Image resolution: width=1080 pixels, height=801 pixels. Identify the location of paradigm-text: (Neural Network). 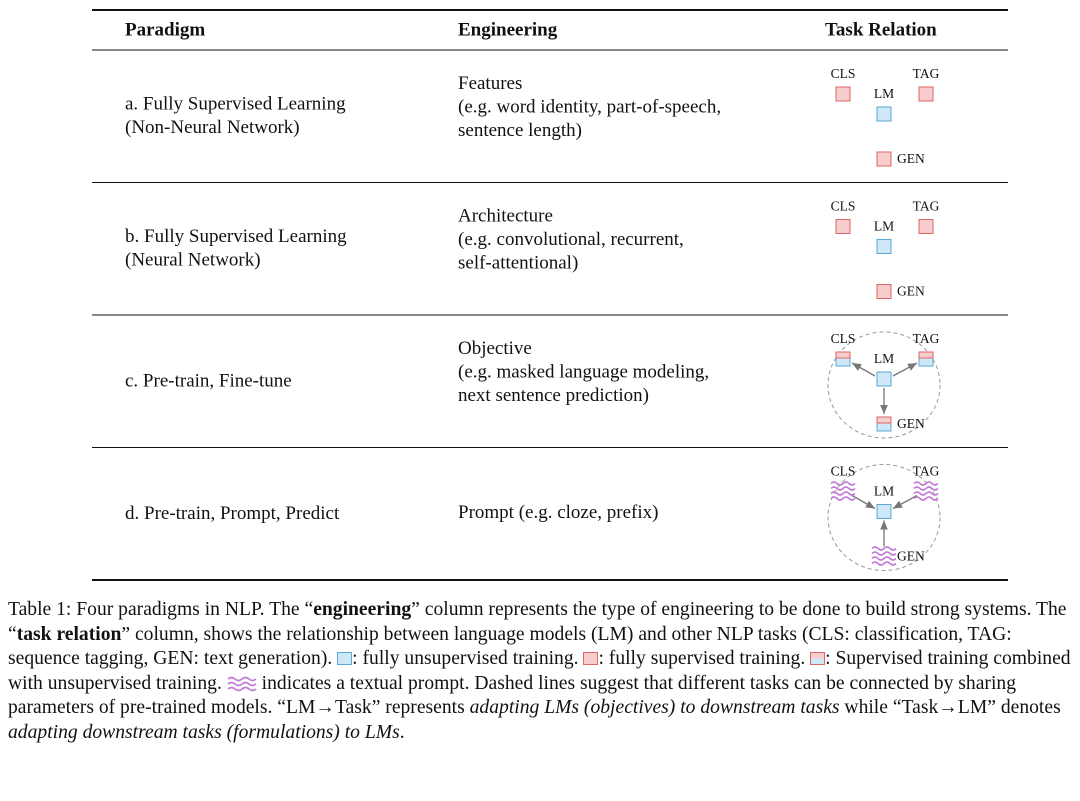
(193, 260).